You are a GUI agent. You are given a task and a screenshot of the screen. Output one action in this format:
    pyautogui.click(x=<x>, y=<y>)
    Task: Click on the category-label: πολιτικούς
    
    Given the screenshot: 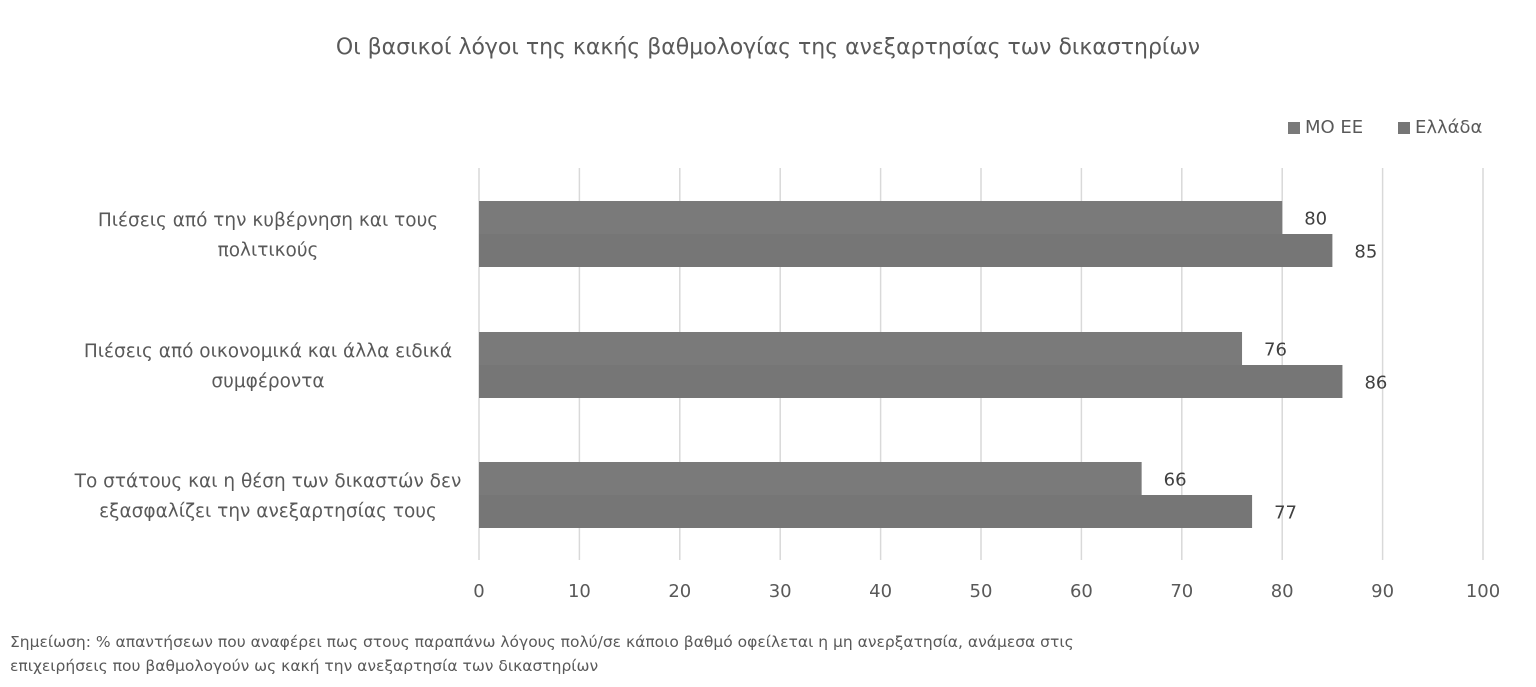 What is the action you would take?
    pyautogui.click(x=268, y=250)
    